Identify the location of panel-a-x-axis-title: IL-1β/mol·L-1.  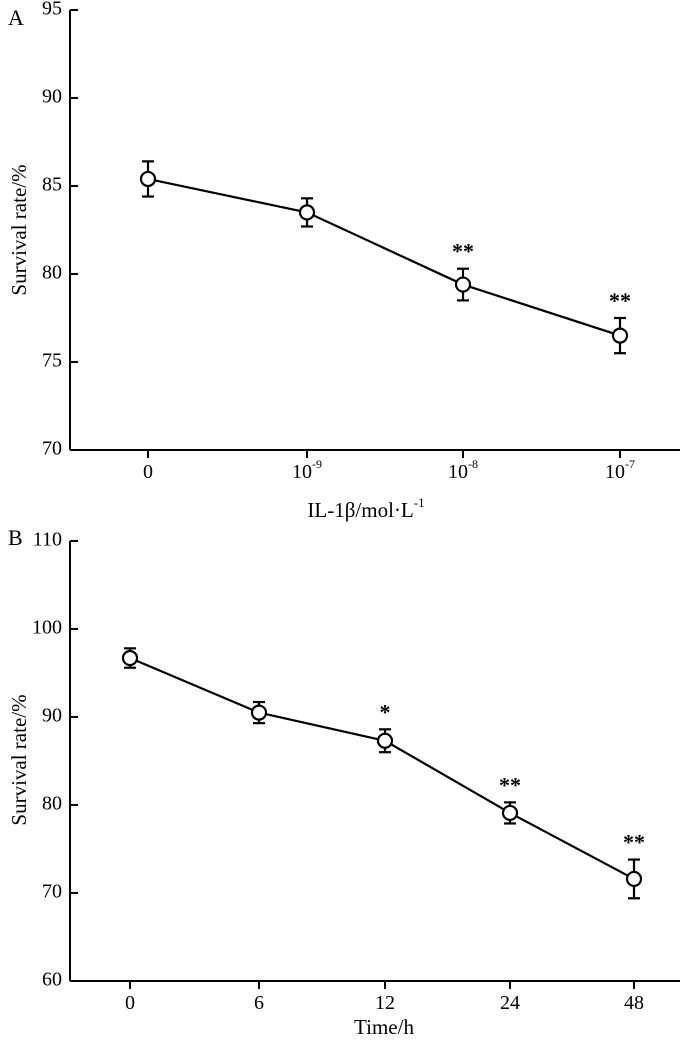
(365, 508).